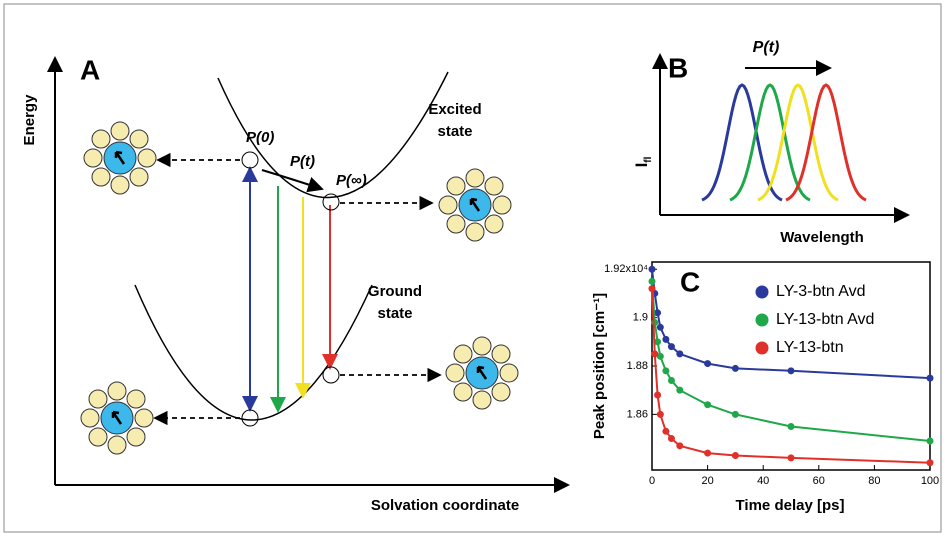  What do you see at coordinates (821, 291) in the screenshot?
I see `legend-label: LY-3-btn Avd` at bounding box center [821, 291].